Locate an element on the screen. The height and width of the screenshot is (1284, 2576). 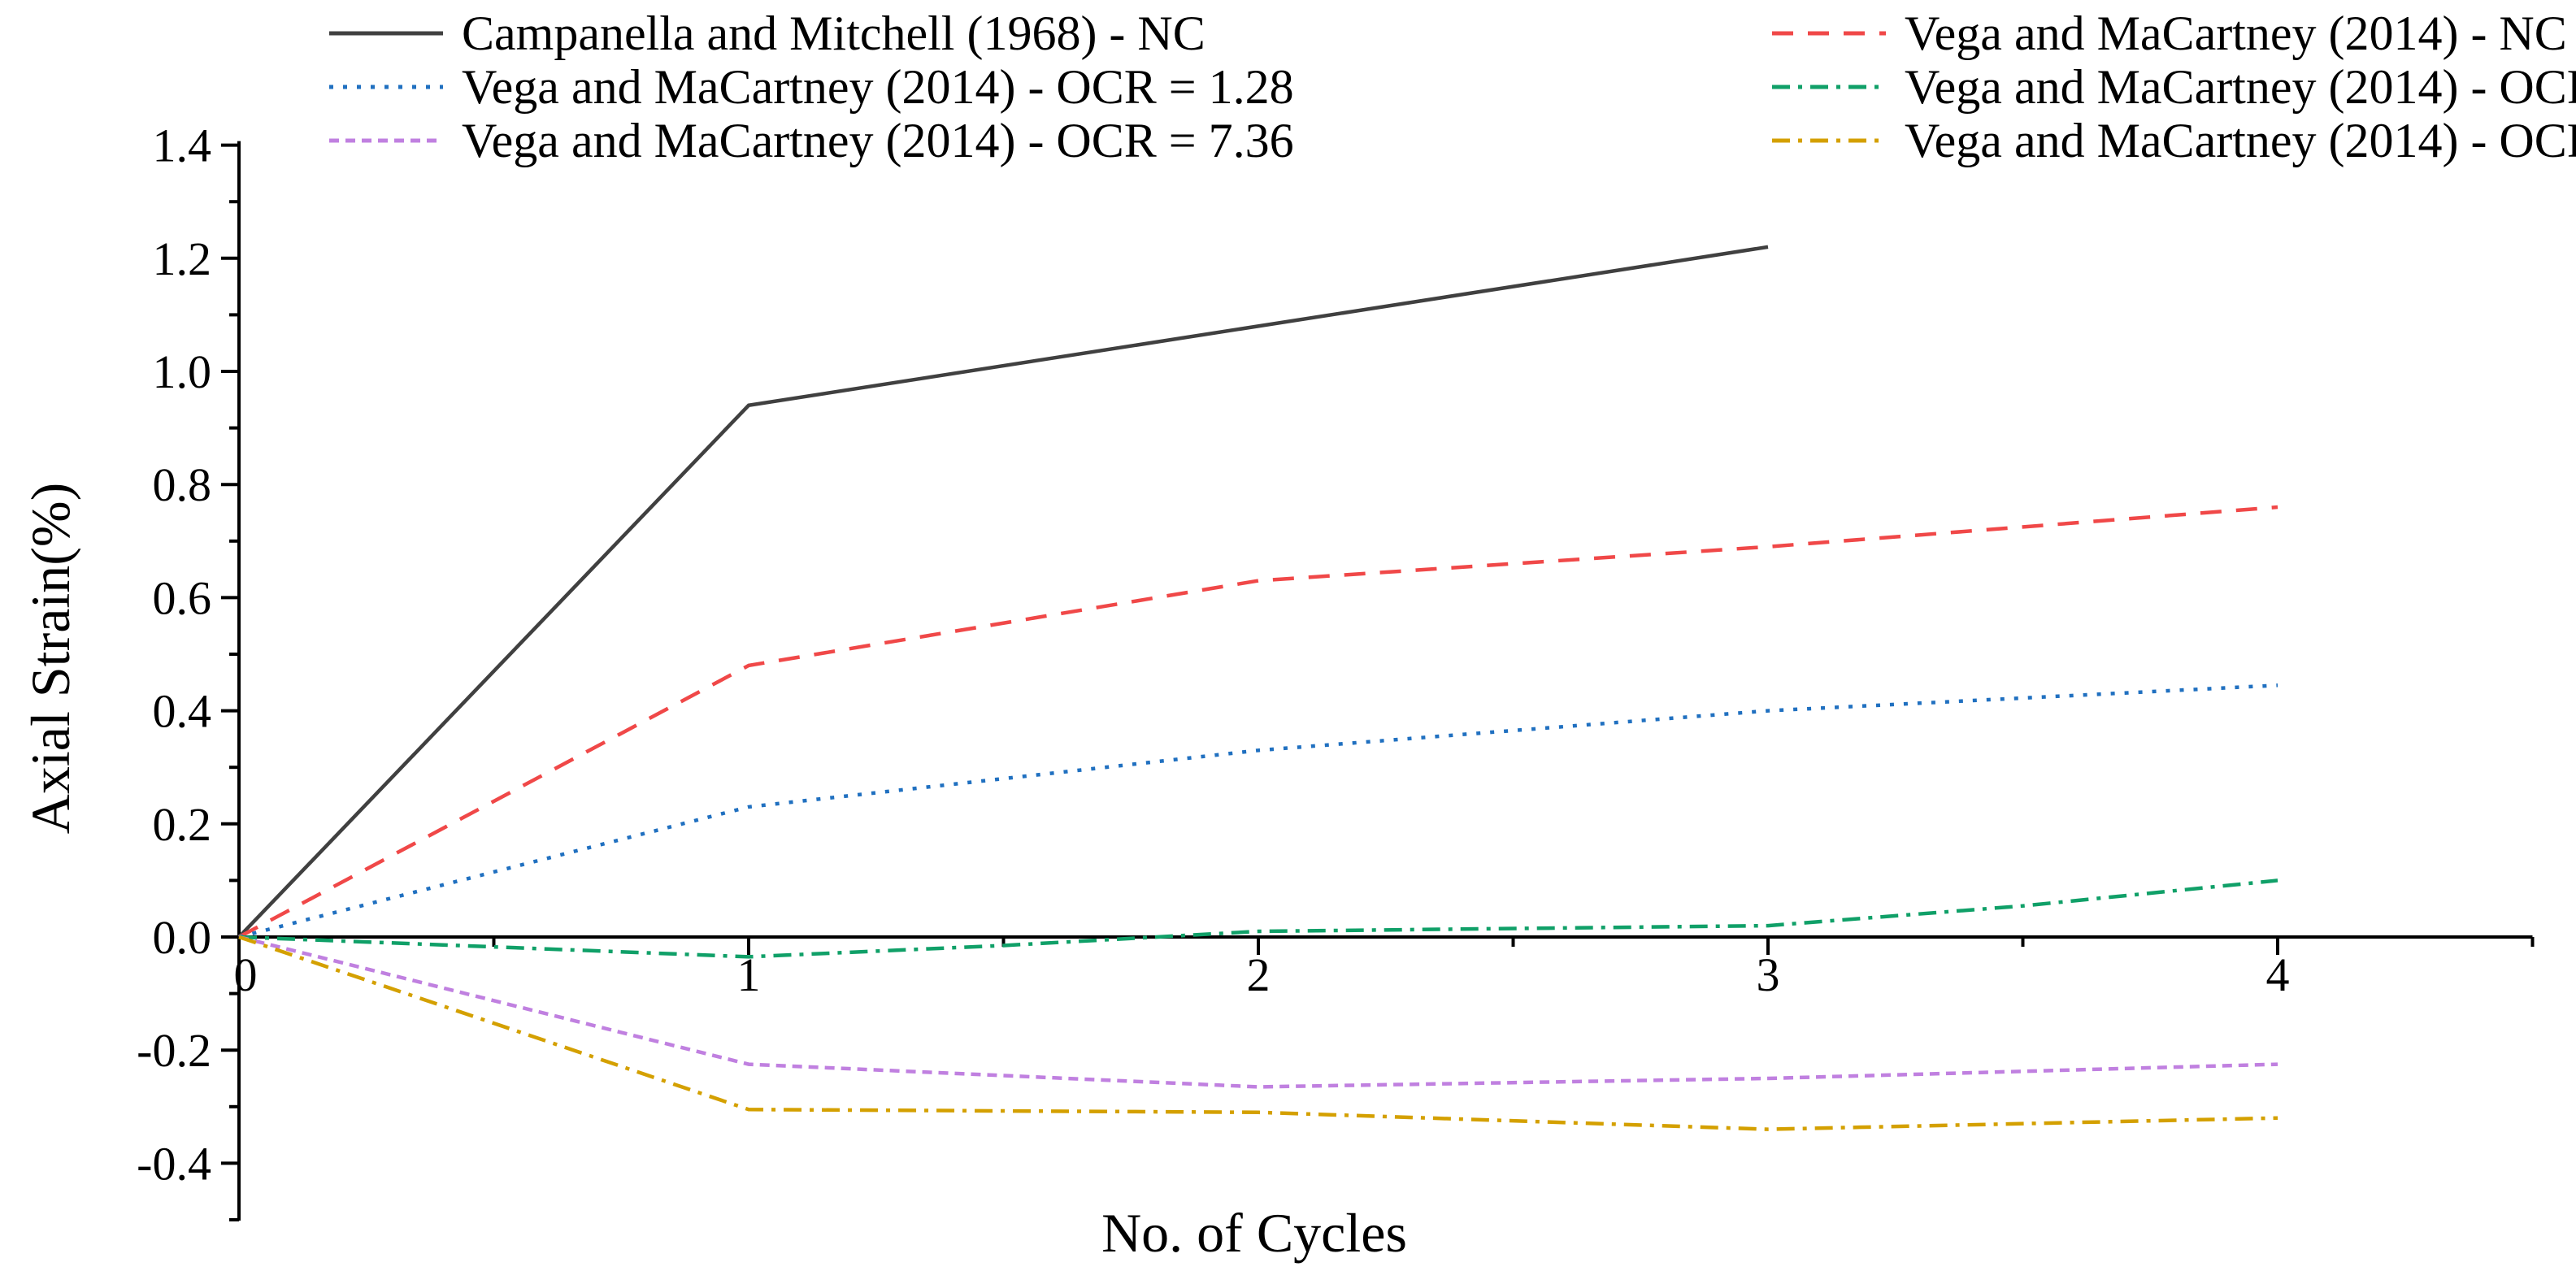
legend-label-5: Vega and MaCartney (2014) - OCR = 30.29 is located at coordinates (2240, 140).